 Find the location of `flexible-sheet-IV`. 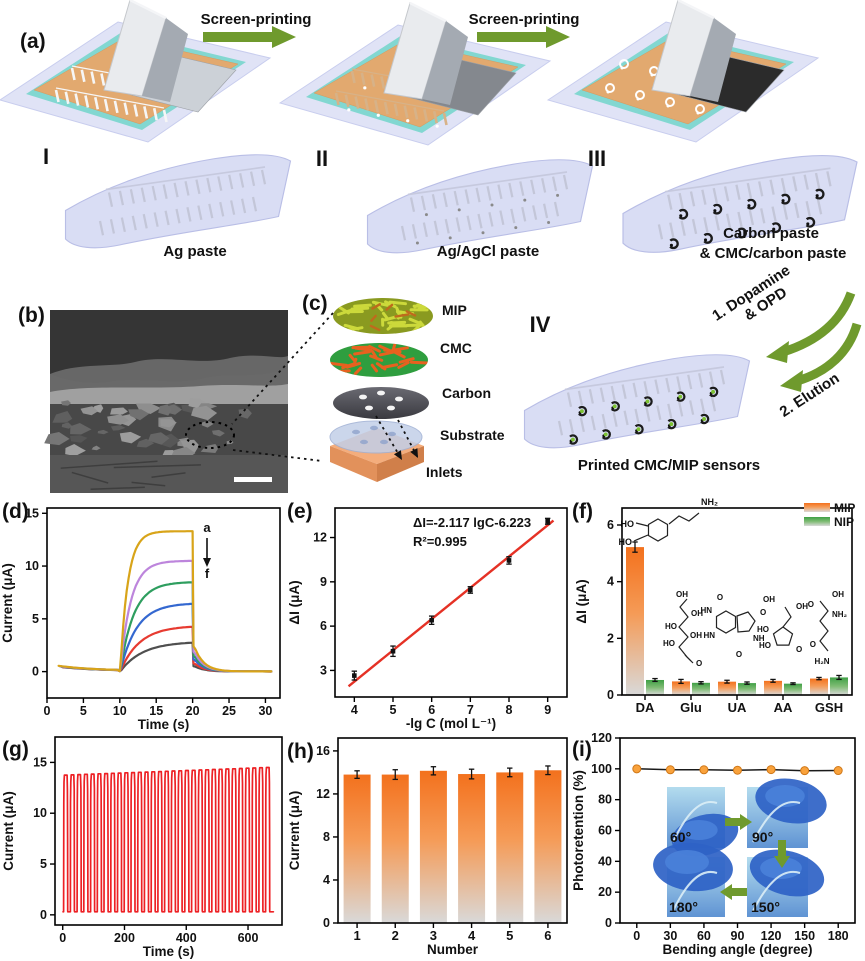

flexible-sheet-IV is located at coordinates (637, 401).